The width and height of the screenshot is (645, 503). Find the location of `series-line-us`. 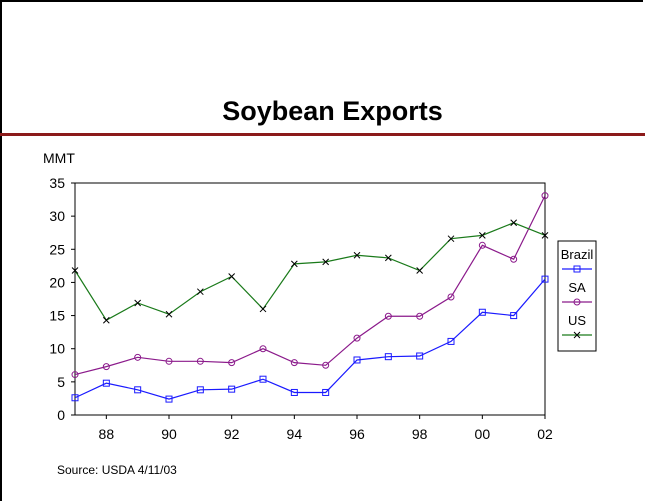

series-line-us is located at coordinates (310, 272).